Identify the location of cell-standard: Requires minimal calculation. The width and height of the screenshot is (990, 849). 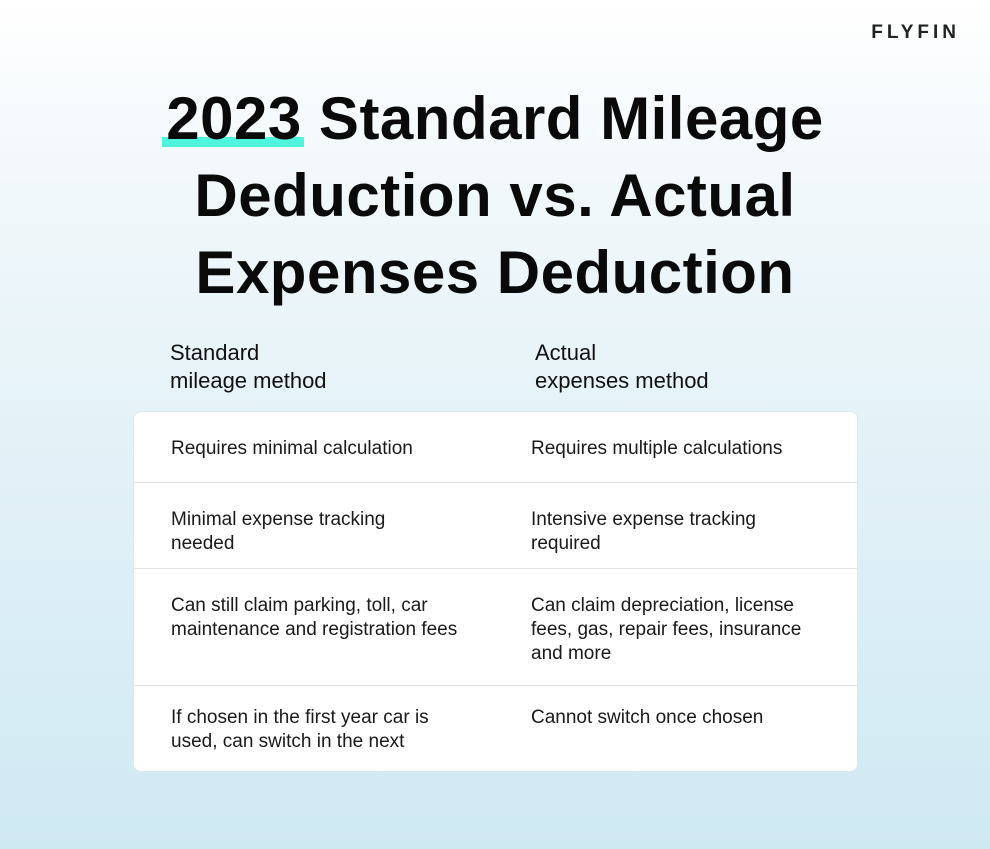
(292, 448).